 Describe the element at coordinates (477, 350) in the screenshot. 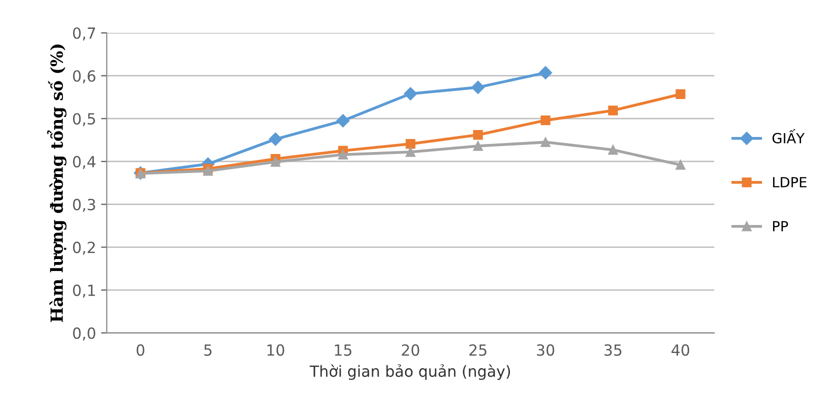

I see `x-tick-label: 25` at that location.